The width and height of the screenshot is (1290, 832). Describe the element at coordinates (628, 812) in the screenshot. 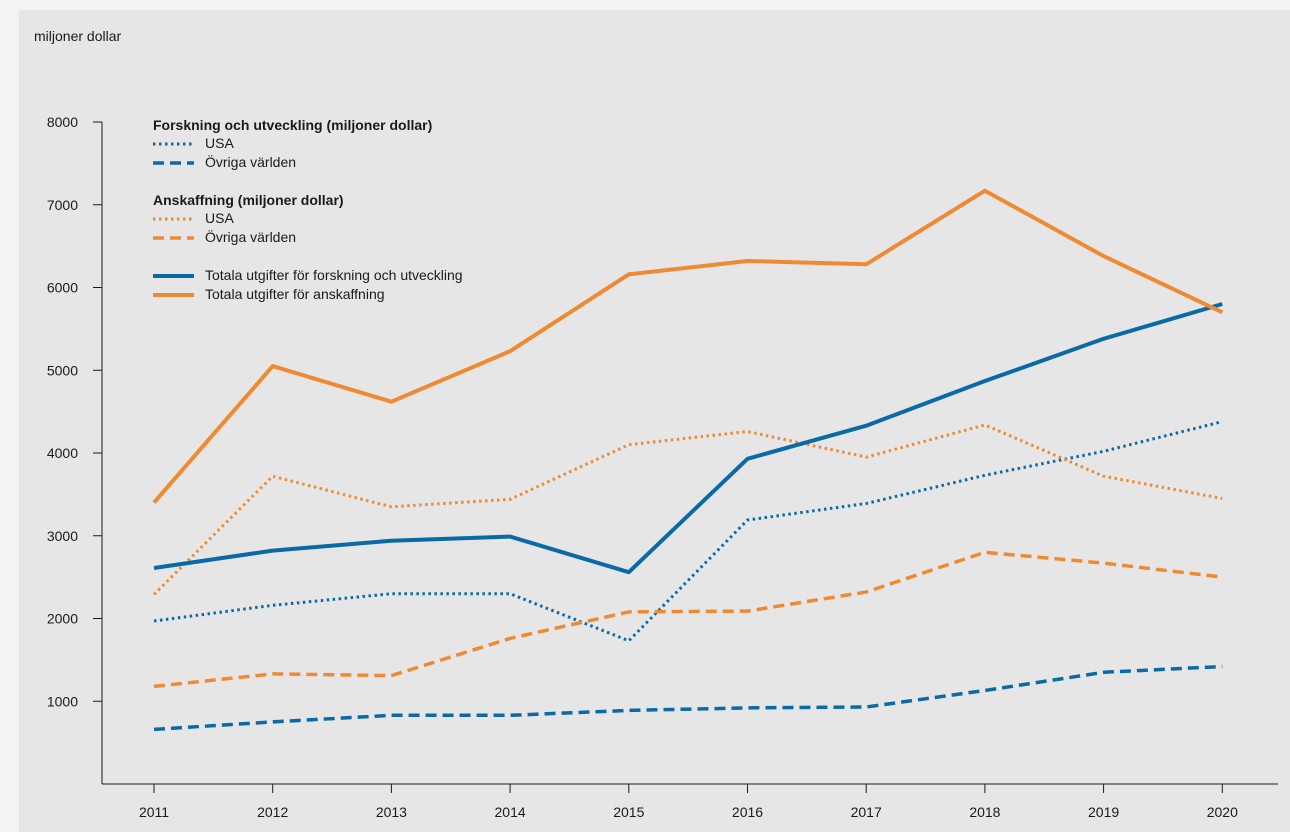

I see `x-tick-label: 2015` at that location.